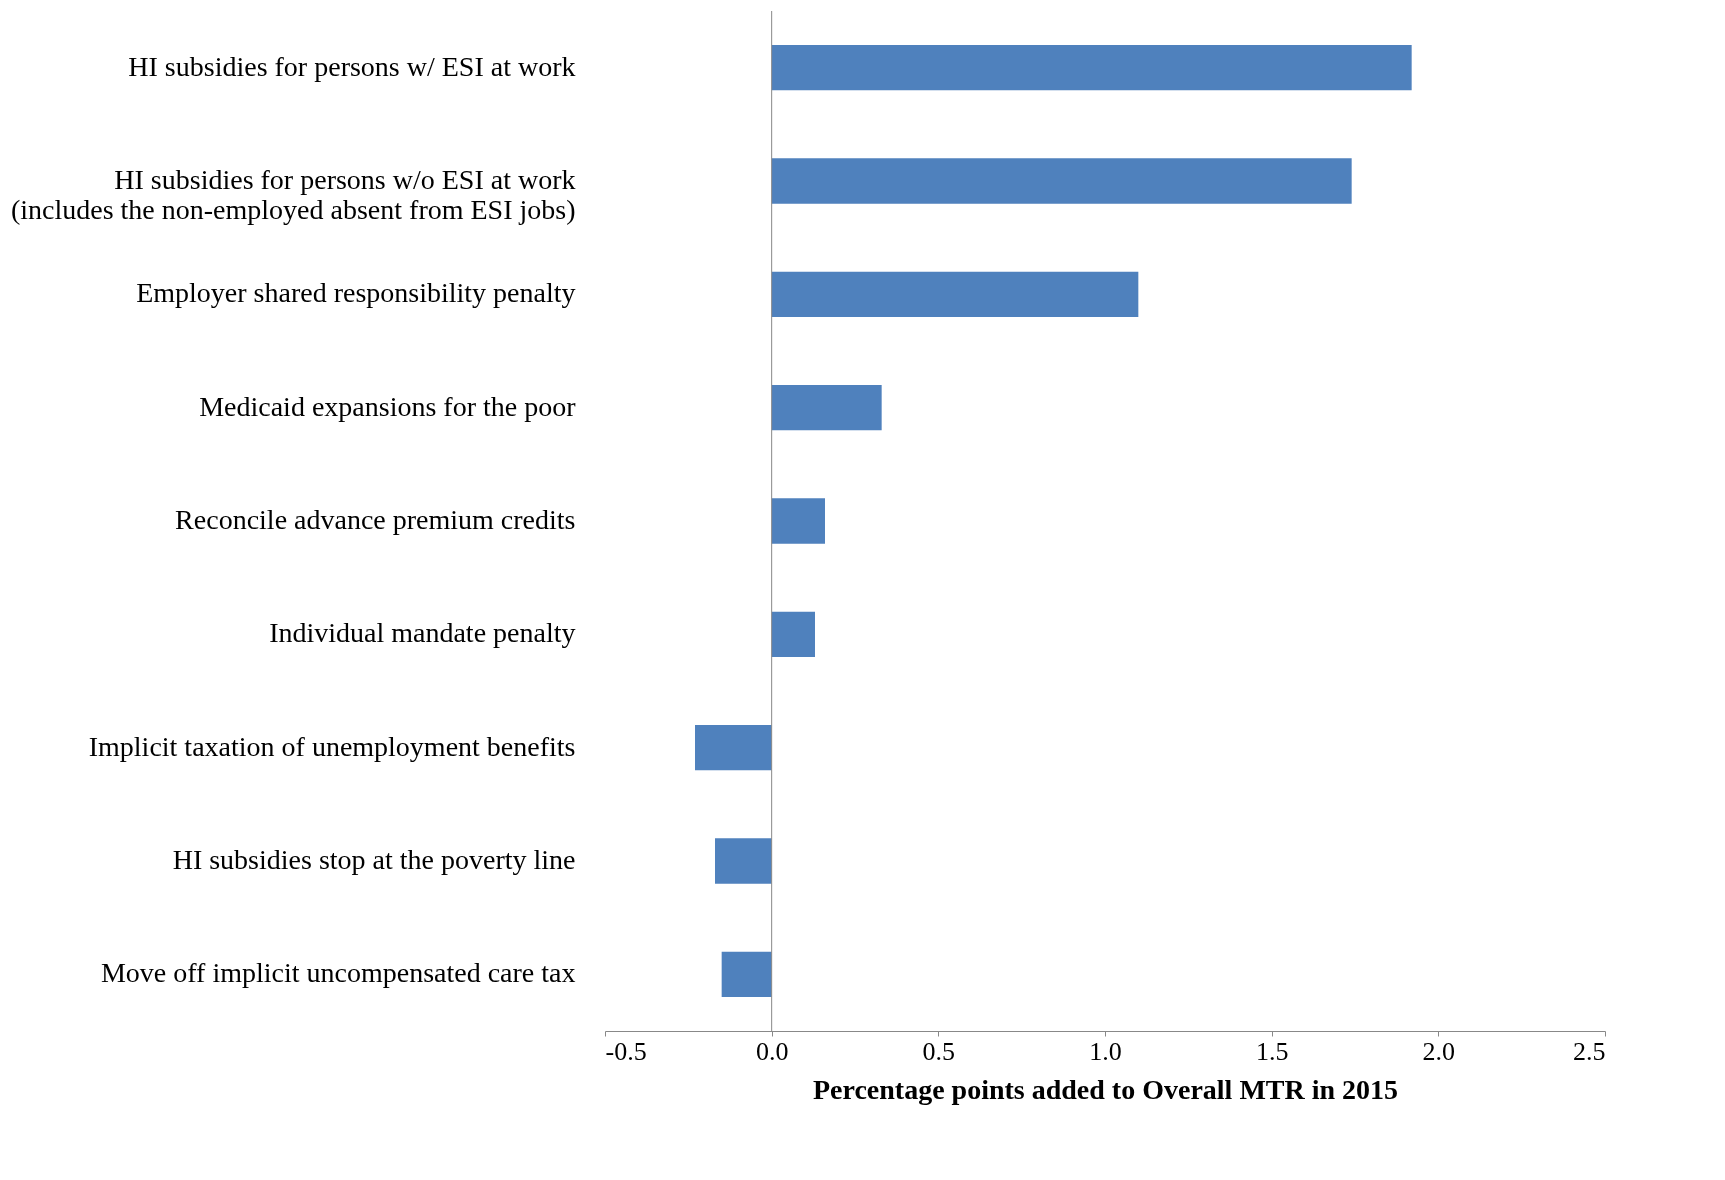 This screenshot has width=1725, height=1180. I want to click on x-tick-label: 2.0, so click(1439, 1051).